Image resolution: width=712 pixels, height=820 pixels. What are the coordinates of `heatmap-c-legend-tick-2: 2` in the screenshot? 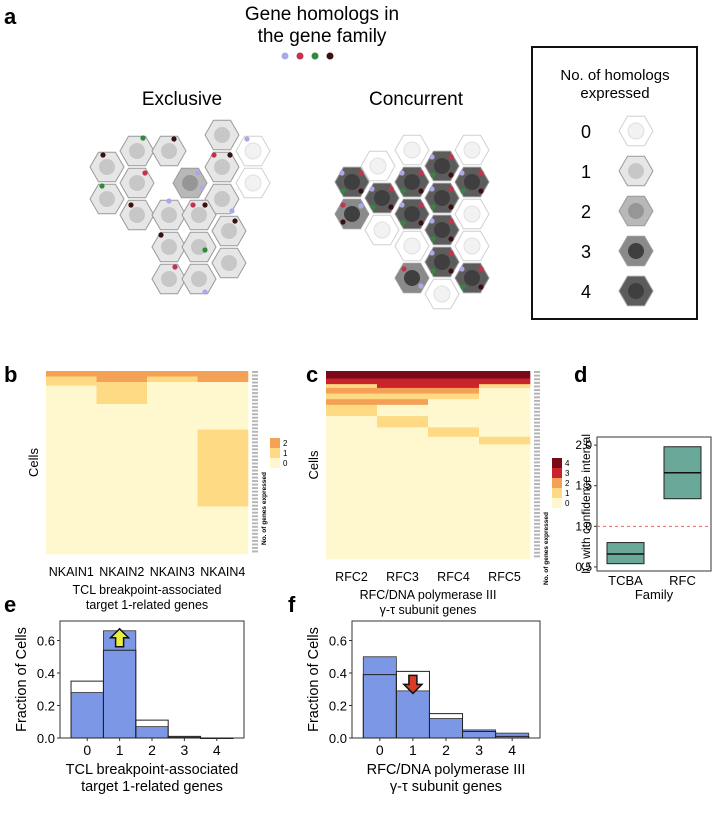 It's located at (567, 483).